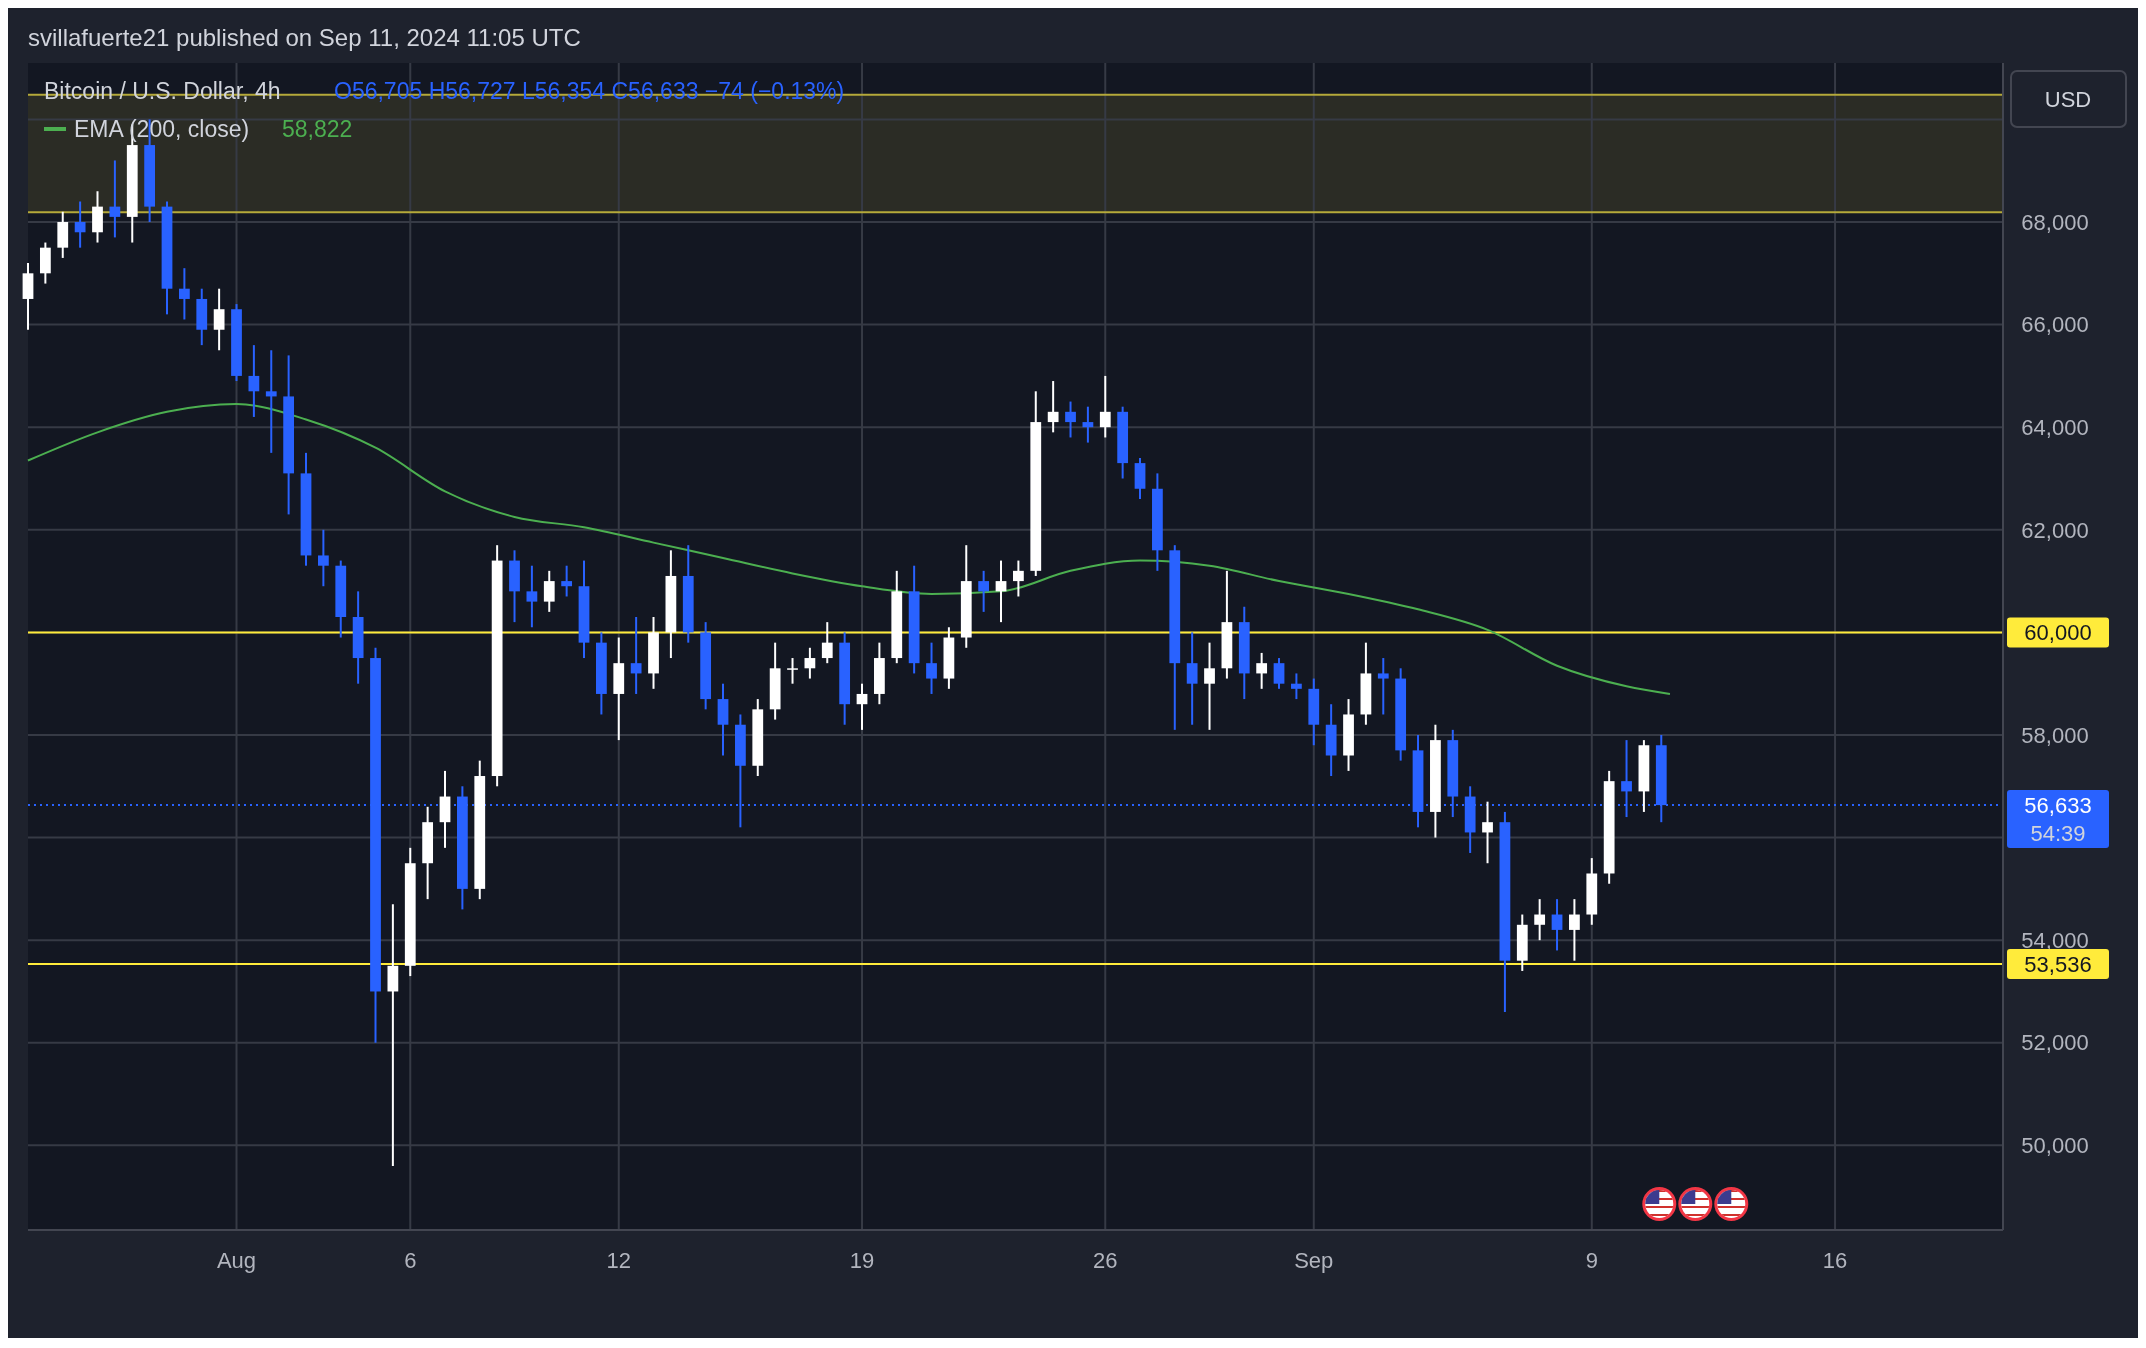 Image resolution: width=2146 pixels, height=1348 pixels. I want to click on y-tick-label: 62,000, so click(2055, 530).